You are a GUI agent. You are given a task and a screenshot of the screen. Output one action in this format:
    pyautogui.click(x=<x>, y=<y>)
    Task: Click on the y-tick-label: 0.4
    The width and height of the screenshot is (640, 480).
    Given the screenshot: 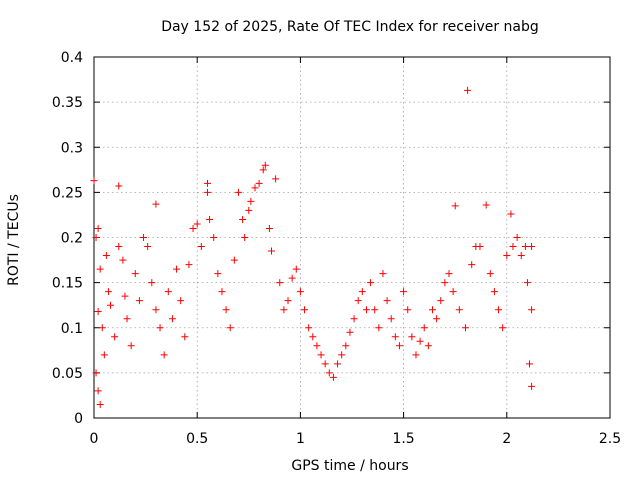 What is the action you would take?
    pyautogui.click(x=72, y=58)
    